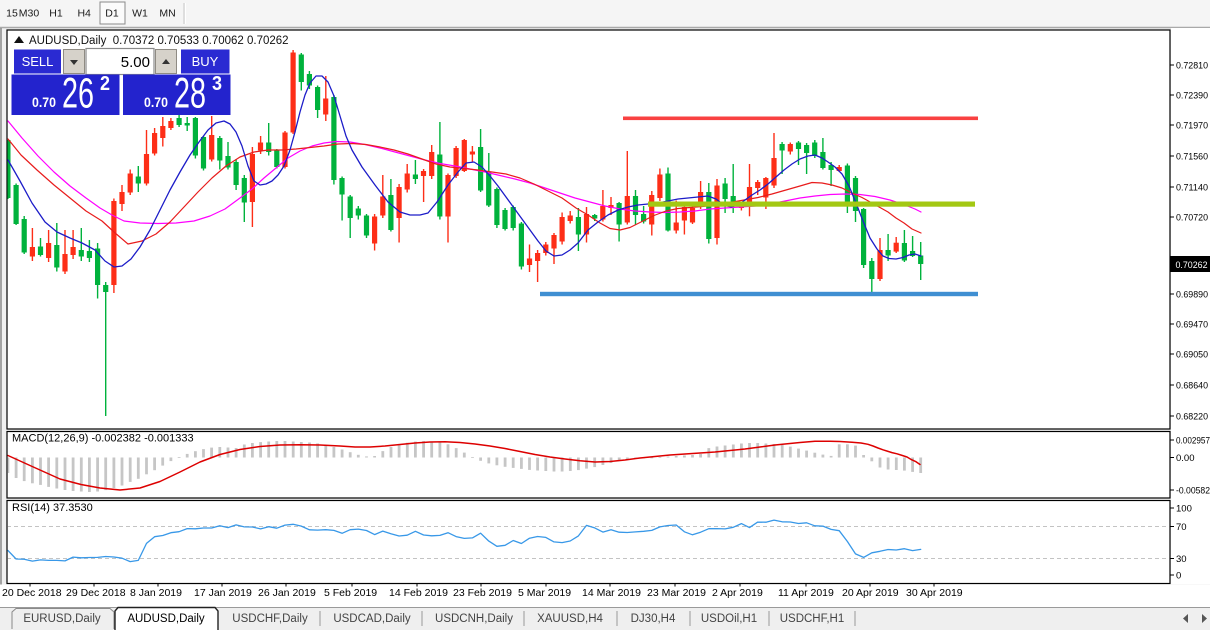 This screenshot has height=630, width=1210. What do you see at coordinates (217, 84) in the screenshot?
I see `svg-text: 3` at bounding box center [217, 84].